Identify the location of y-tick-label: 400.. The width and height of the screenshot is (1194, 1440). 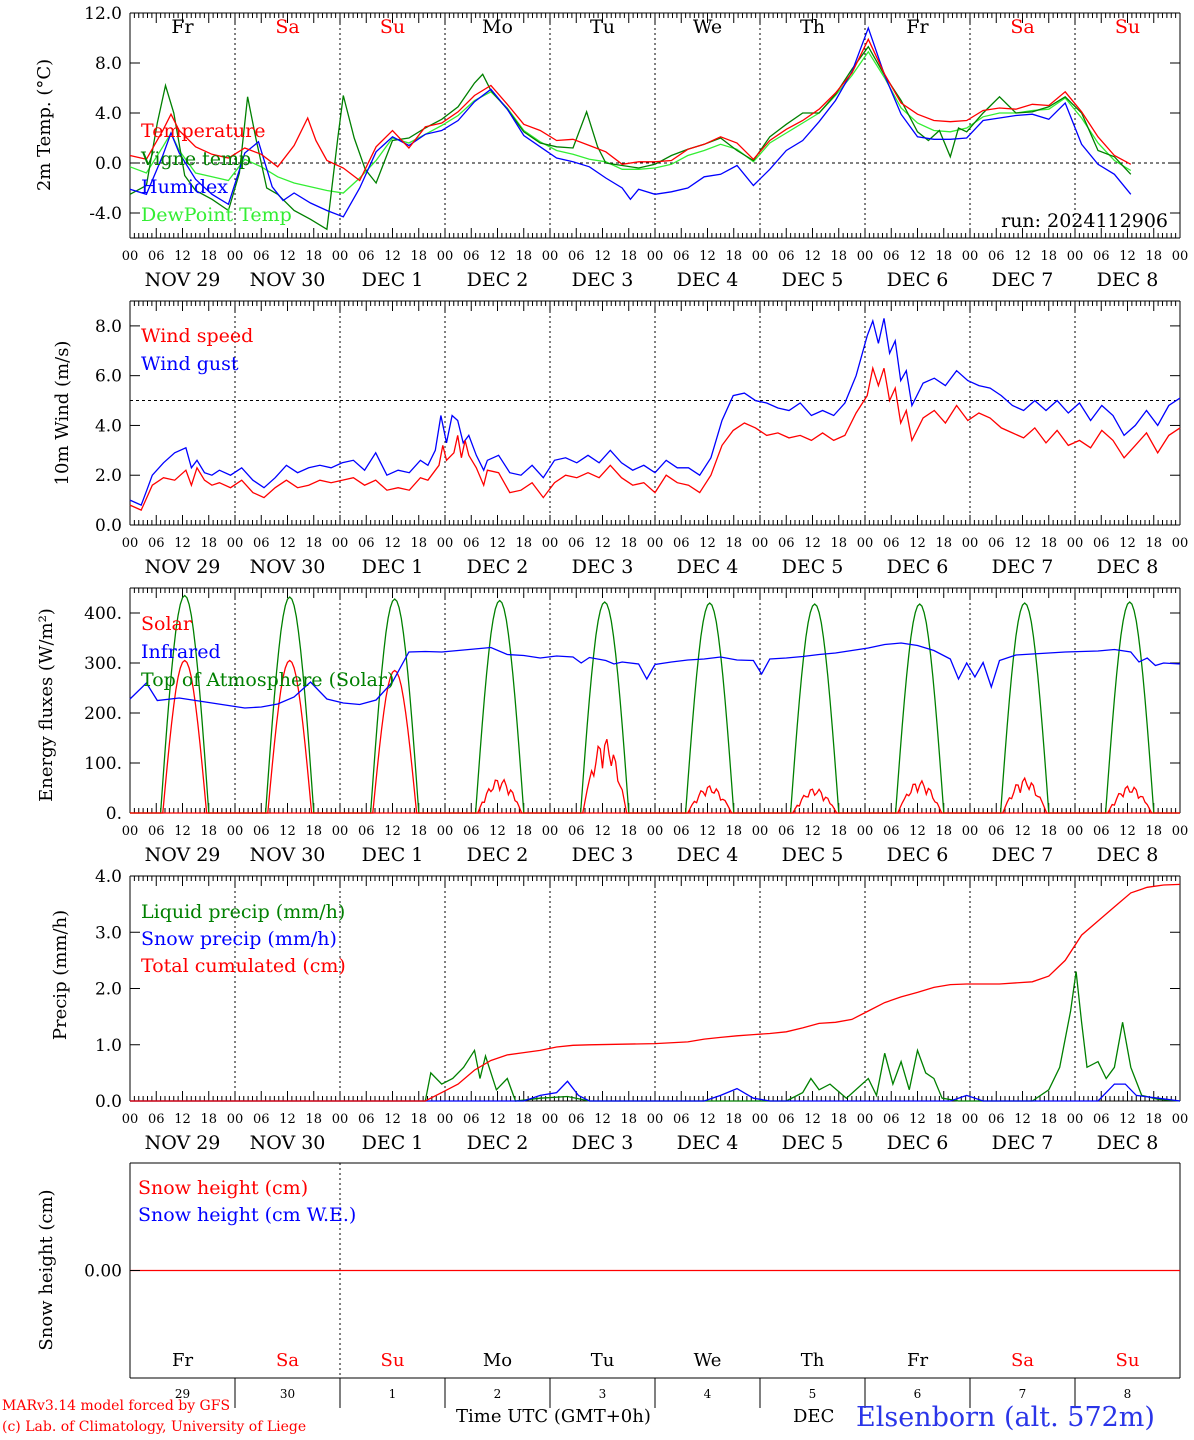
(103, 614).